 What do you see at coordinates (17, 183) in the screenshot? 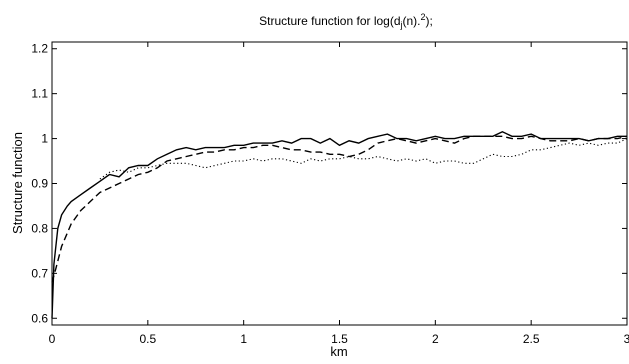
I see `y-axis-label: Structure function` at bounding box center [17, 183].